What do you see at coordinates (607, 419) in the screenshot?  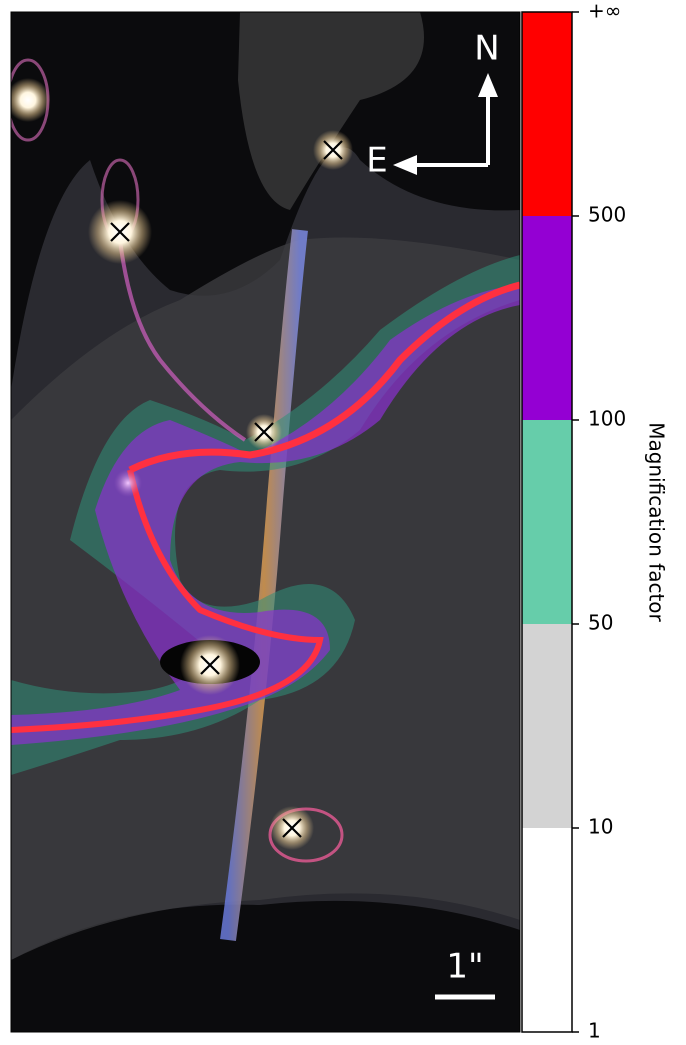 I see `colorbar-tick-label: 100` at bounding box center [607, 419].